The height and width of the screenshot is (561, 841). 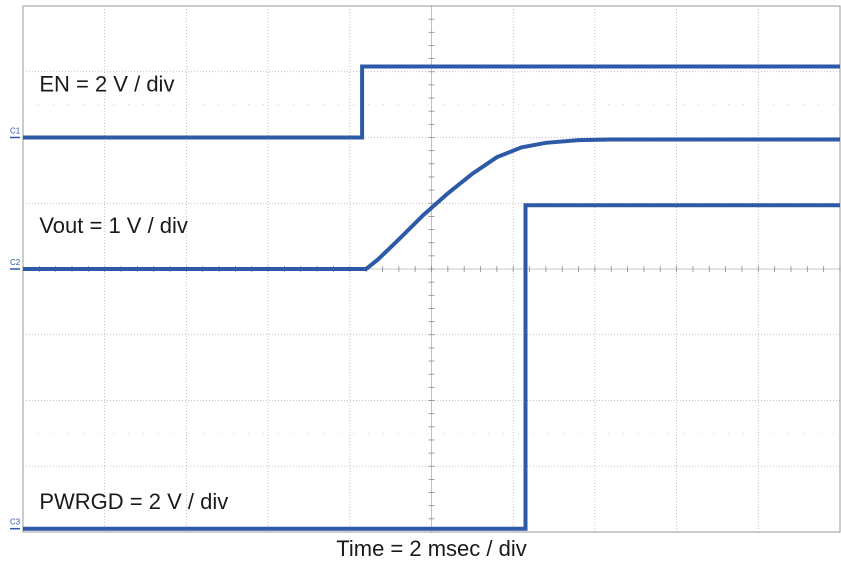 I want to click on channel-marker-c1: C1, so click(x=15, y=131).